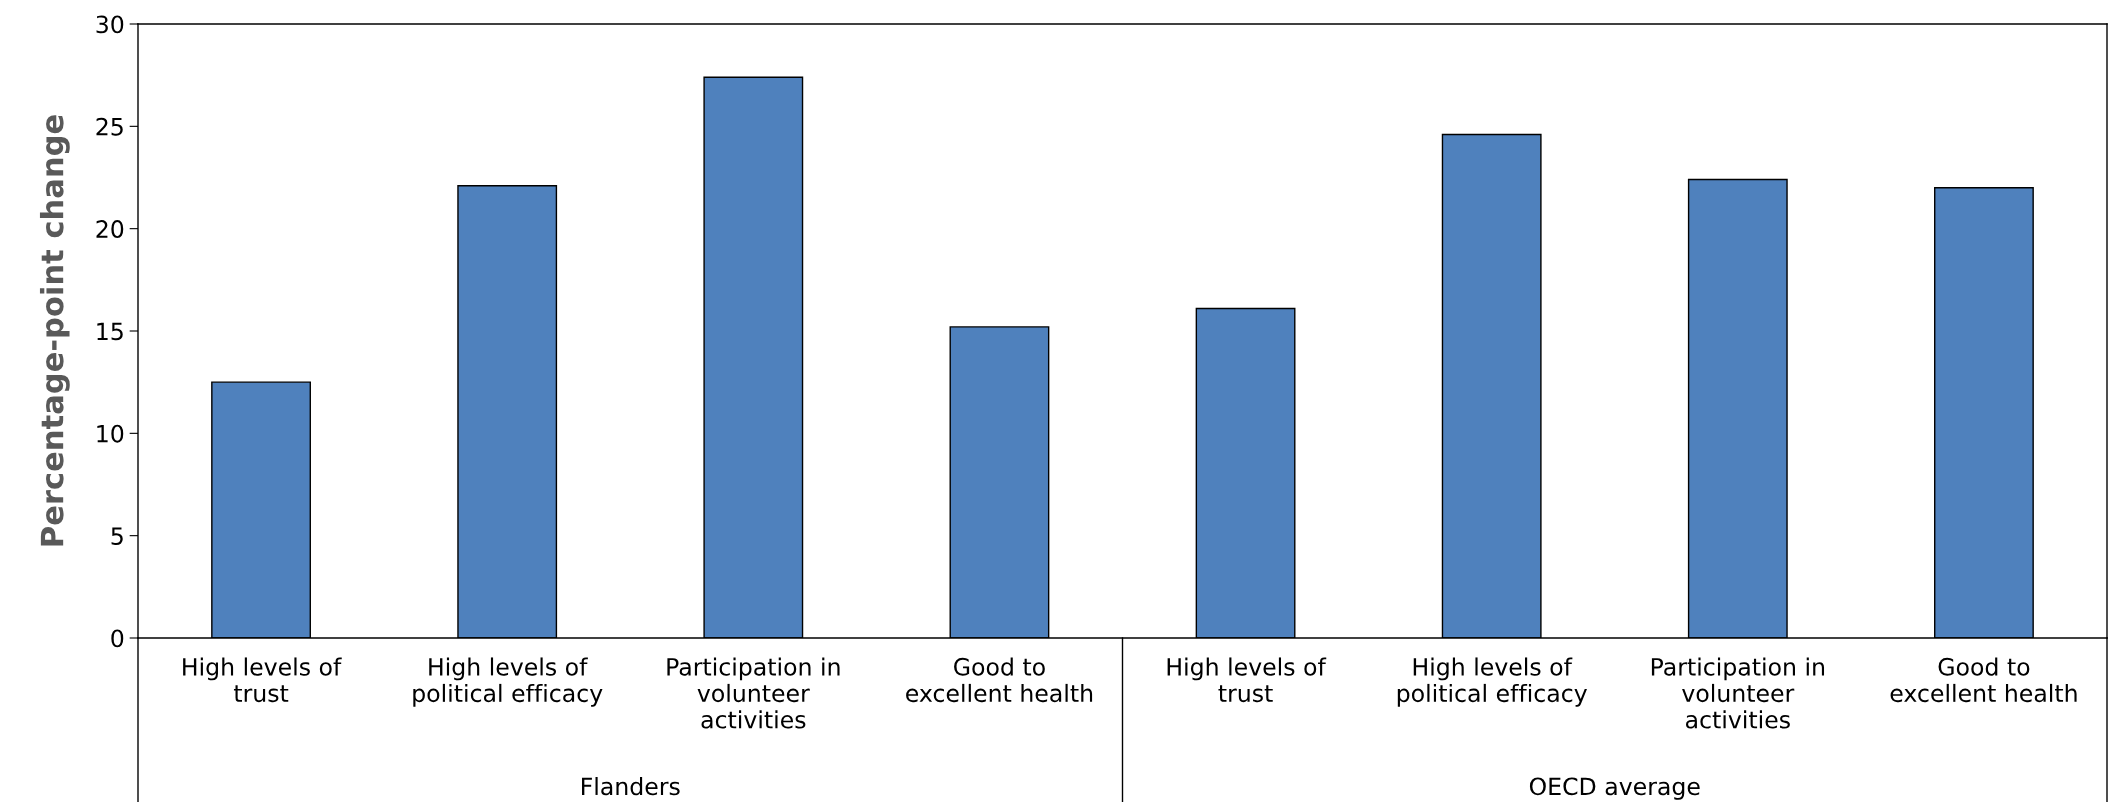 The height and width of the screenshot is (802, 2114). I want to click on y-tick-label: 5, so click(117, 536).